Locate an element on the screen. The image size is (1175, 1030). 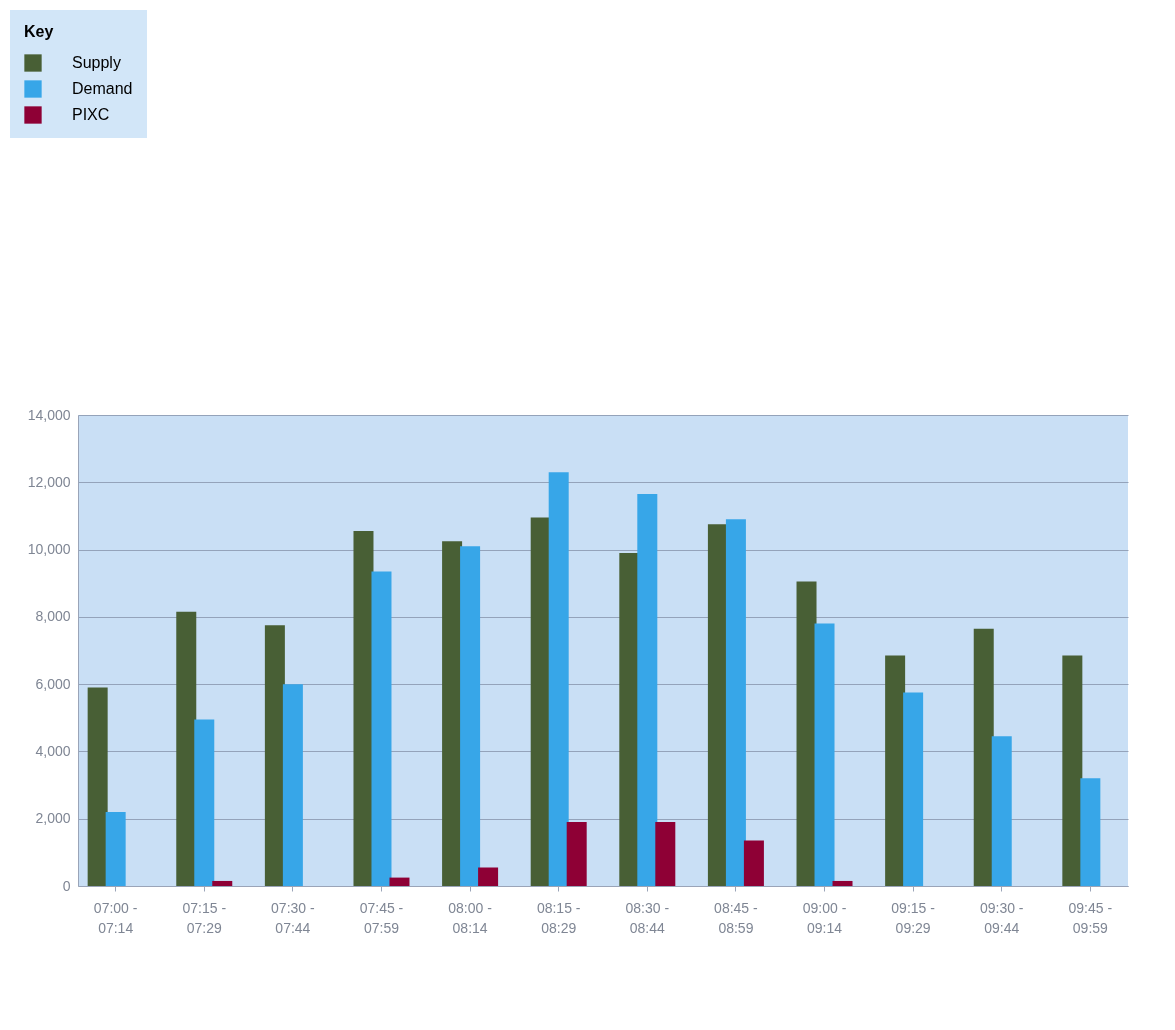
x-tick-label: 07:30 - 07:44 is located at coordinates (293, 917).